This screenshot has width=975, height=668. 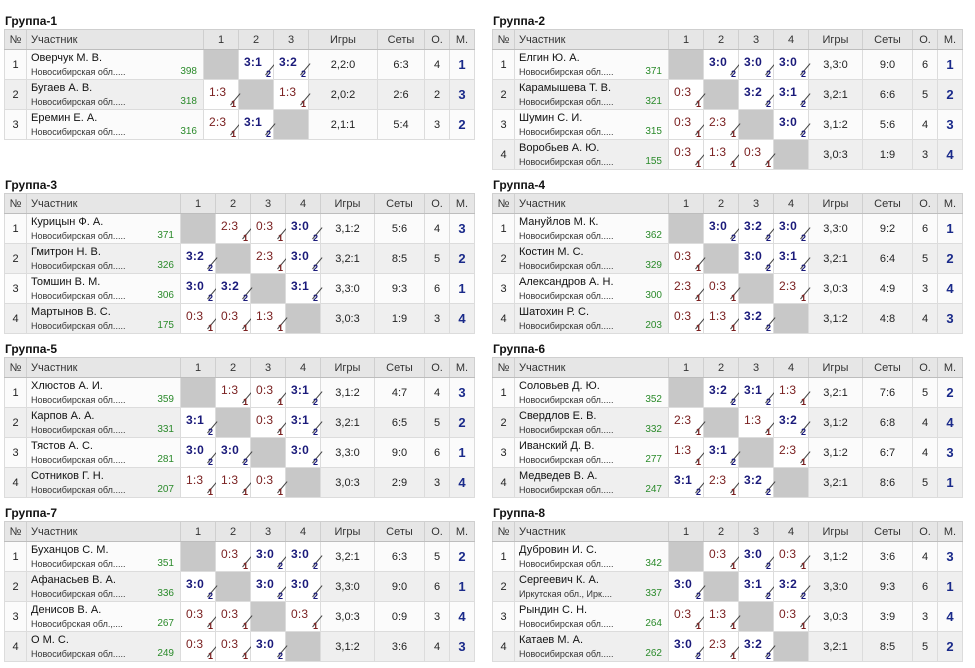 I want to click on player-cell: Еремин Е. А. Новосибирская обл..... 316, so click(x=115, y=124).